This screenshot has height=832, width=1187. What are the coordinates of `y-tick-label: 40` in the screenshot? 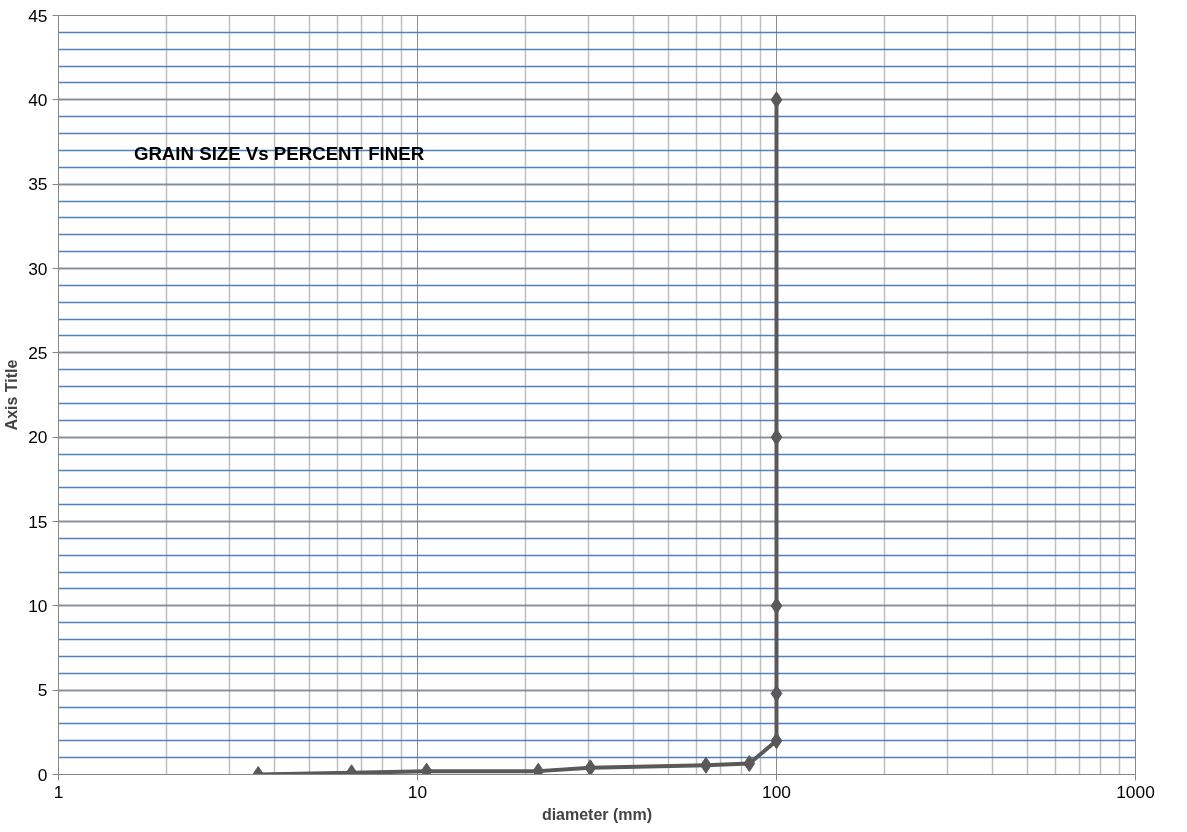 It's located at (38, 99).